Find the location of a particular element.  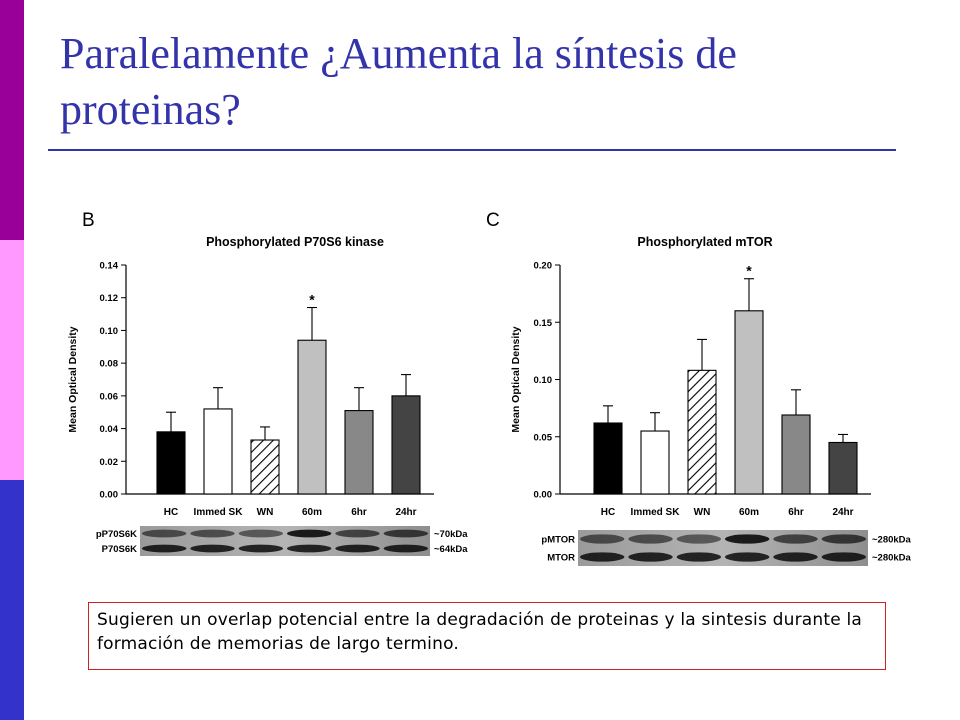

y-tick-label: 0.08 is located at coordinates (109, 364).